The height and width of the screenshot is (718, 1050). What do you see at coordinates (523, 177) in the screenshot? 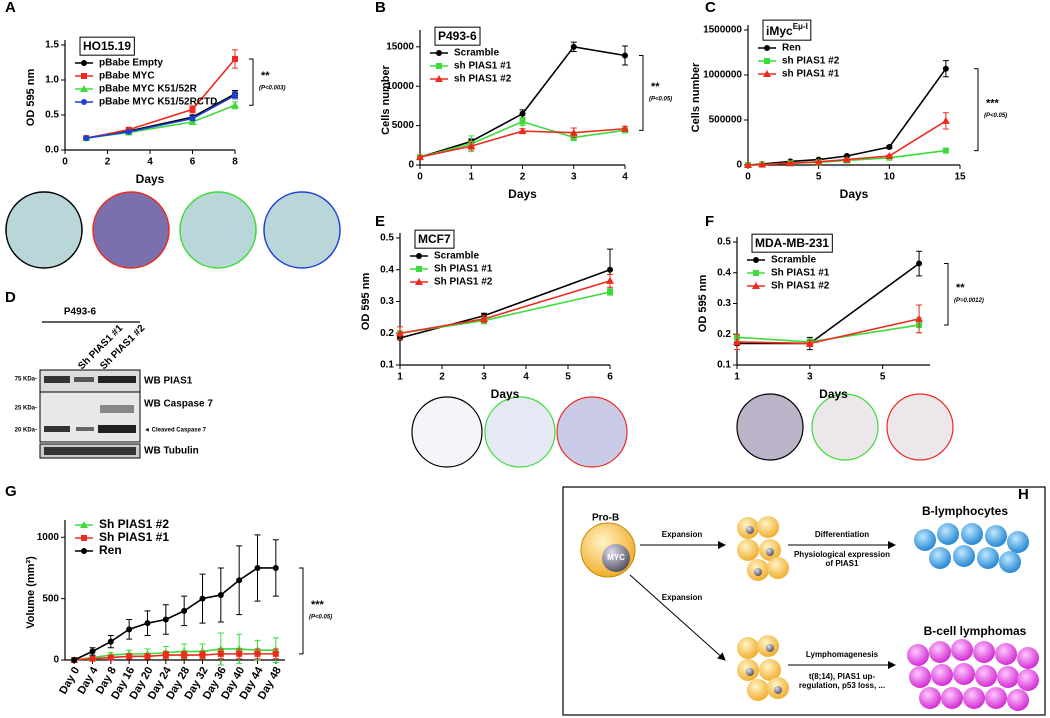
I see `x-tick-label: 2` at bounding box center [523, 177].